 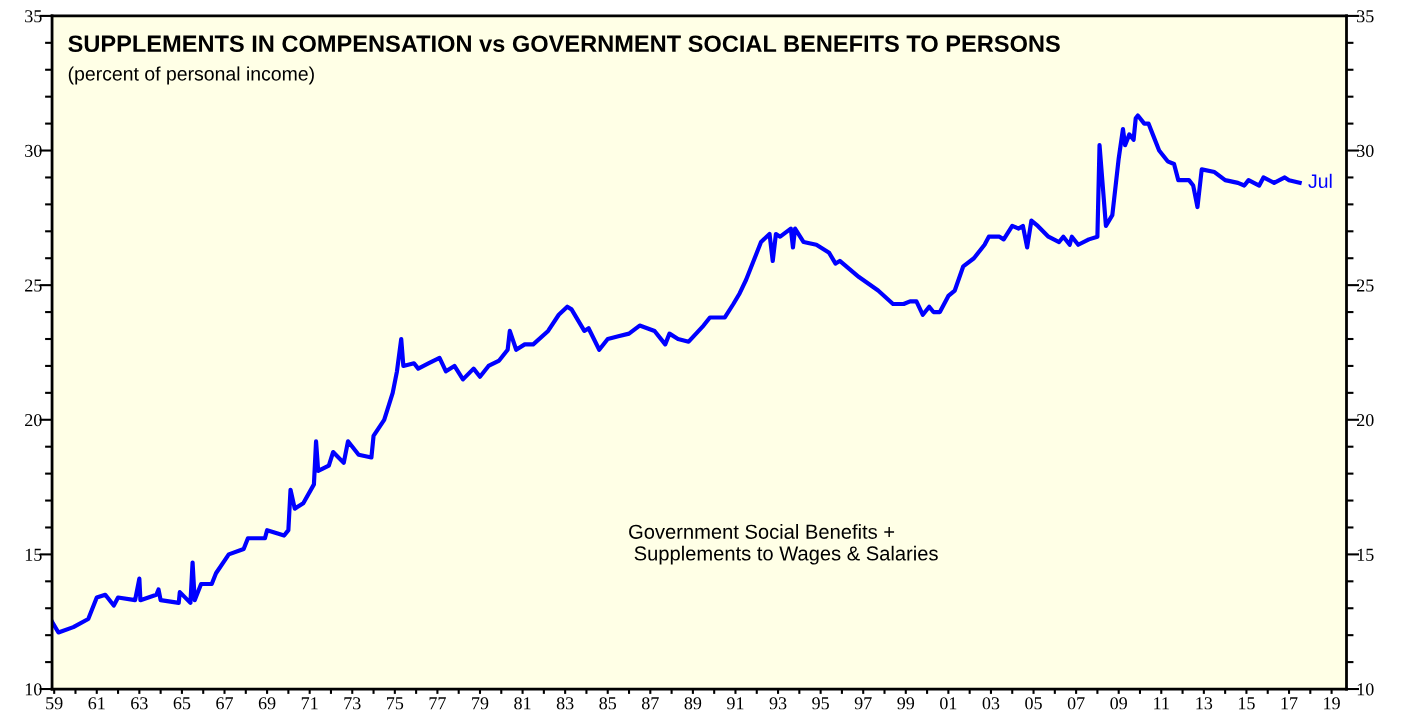 I want to click on x-tick-label: 05, so click(x=1033, y=703).